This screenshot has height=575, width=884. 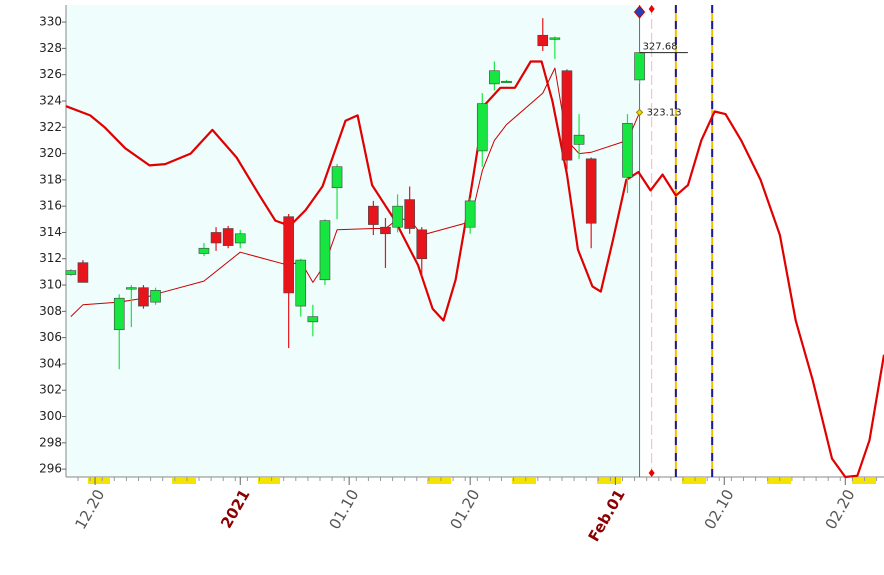 I want to click on y-tick-label: 302, so click(x=50, y=390).